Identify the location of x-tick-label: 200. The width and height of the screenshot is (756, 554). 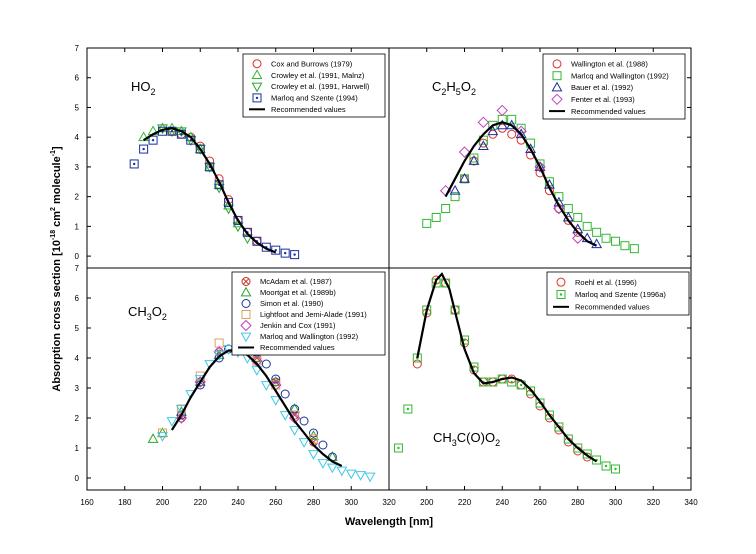
(163, 502).